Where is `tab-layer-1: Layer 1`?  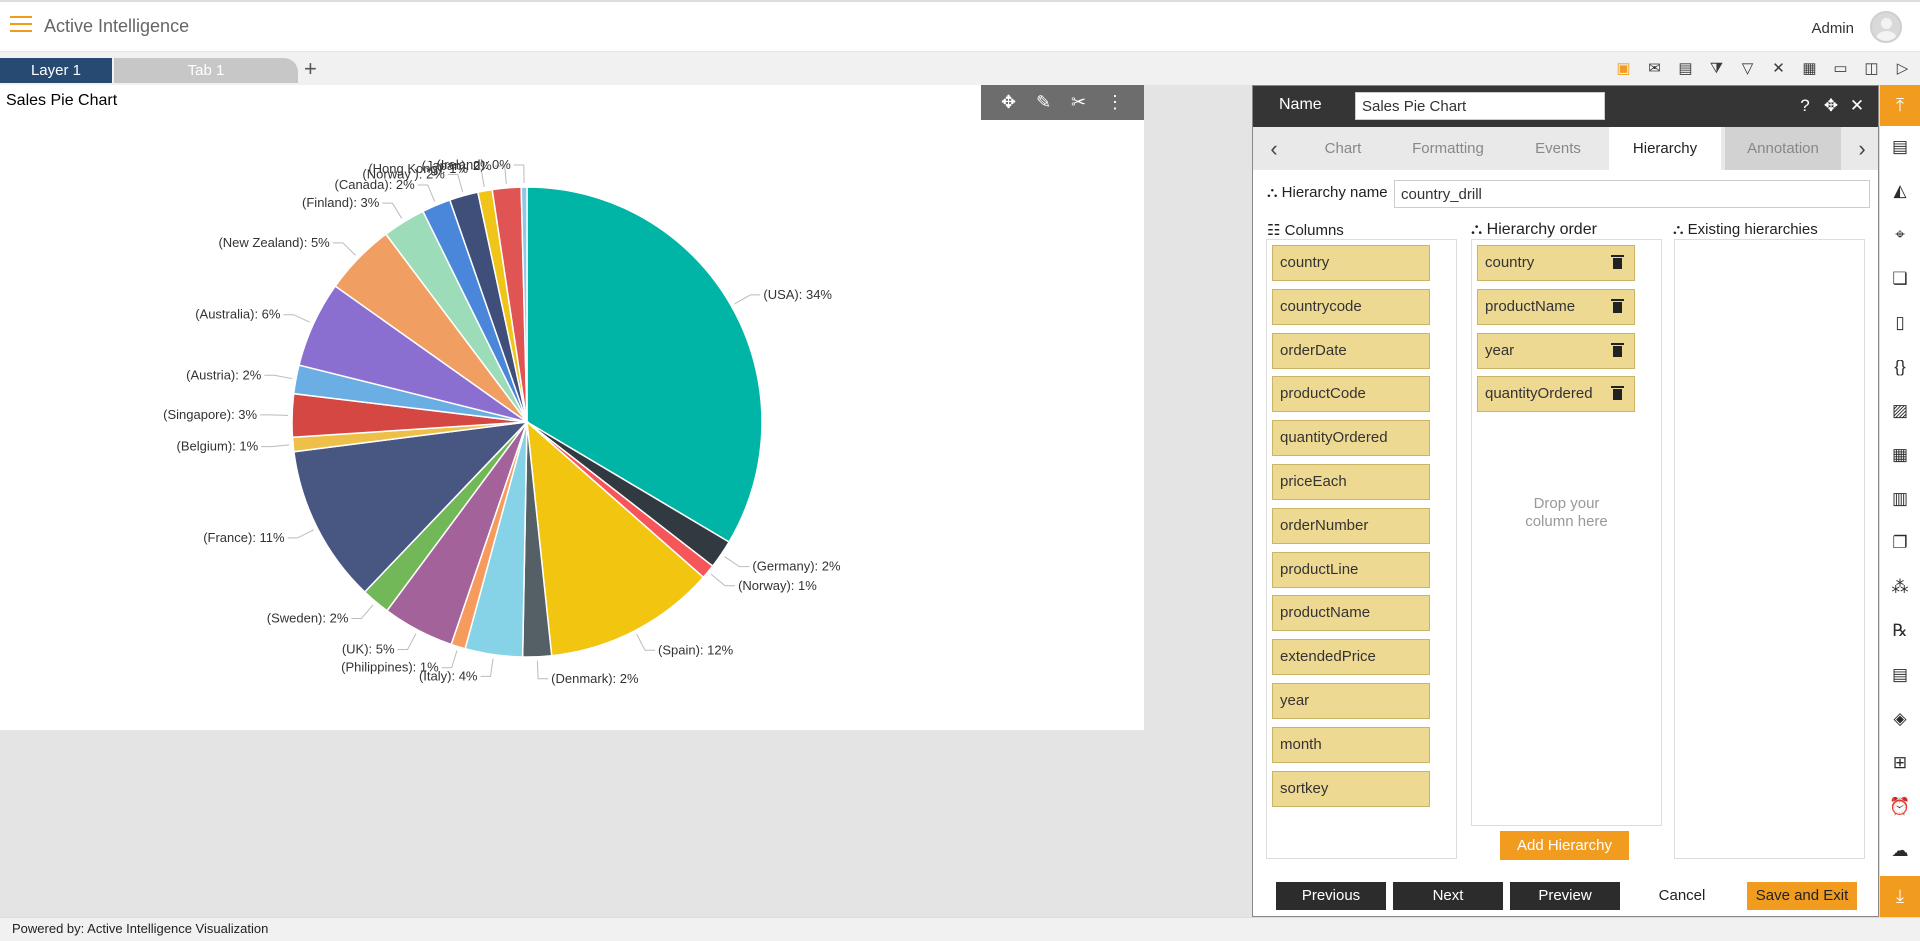 tab-layer-1: Layer 1 is located at coordinates (56, 70).